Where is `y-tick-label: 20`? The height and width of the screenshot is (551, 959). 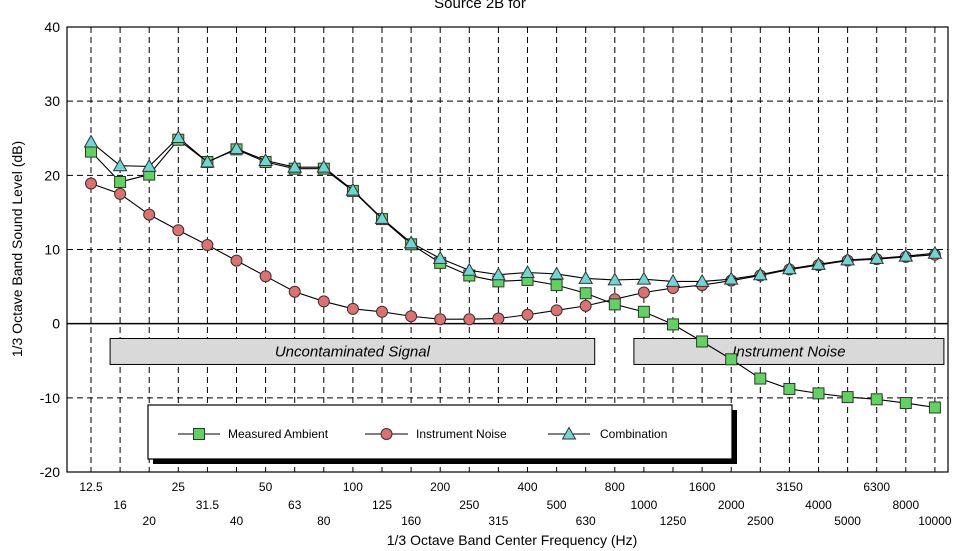 y-tick-label: 20 is located at coordinates (52, 175).